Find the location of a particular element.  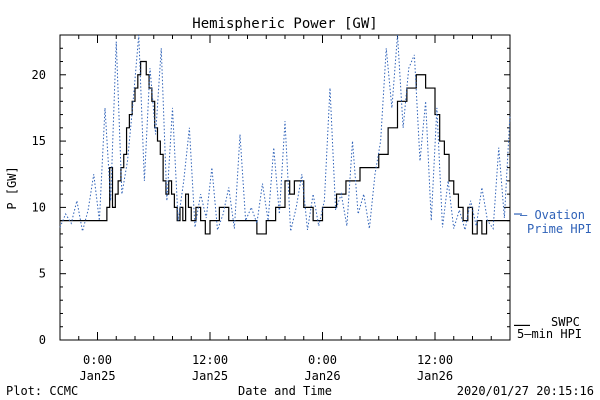

y-tick-label: 5 is located at coordinates (42, 274).